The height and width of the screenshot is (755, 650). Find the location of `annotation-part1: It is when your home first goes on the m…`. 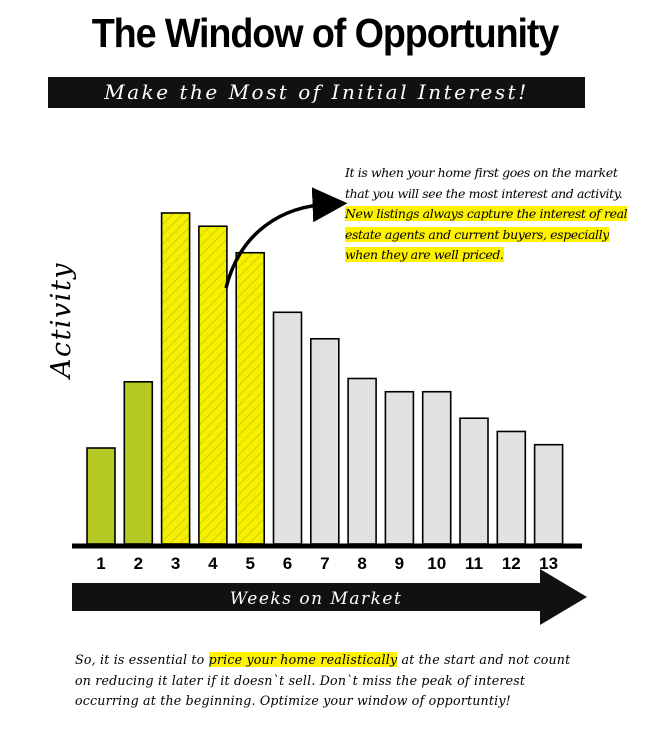

annotation-part1: It is when your home first goes on the m… is located at coordinates (484, 183).